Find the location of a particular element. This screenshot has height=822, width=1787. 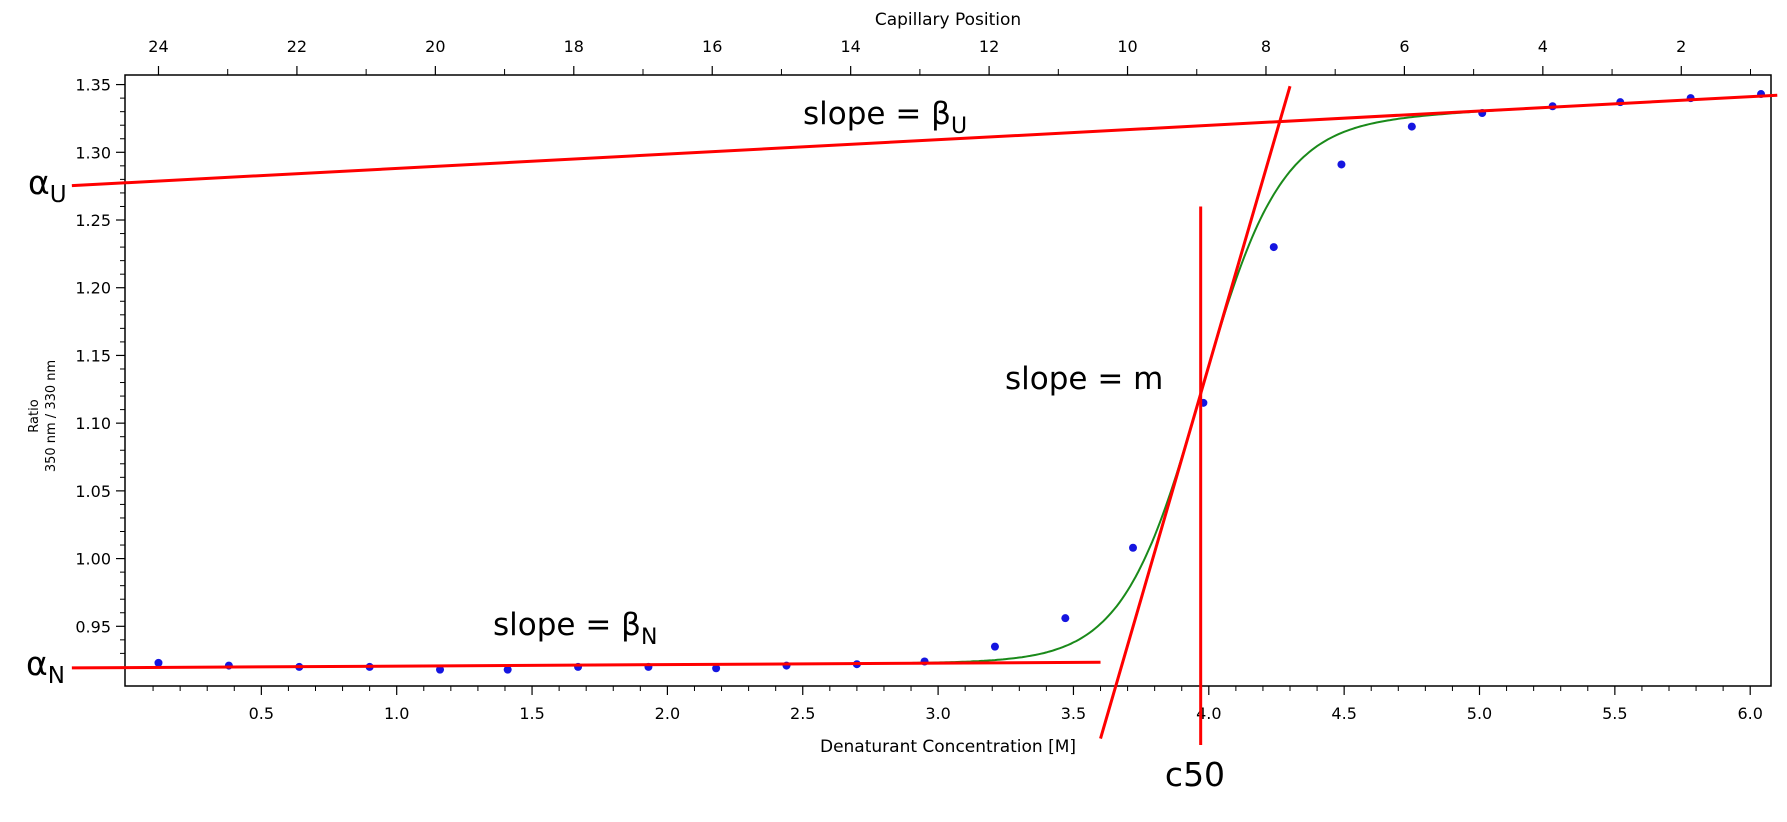

top-tick-label: 4 is located at coordinates (1543, 46).